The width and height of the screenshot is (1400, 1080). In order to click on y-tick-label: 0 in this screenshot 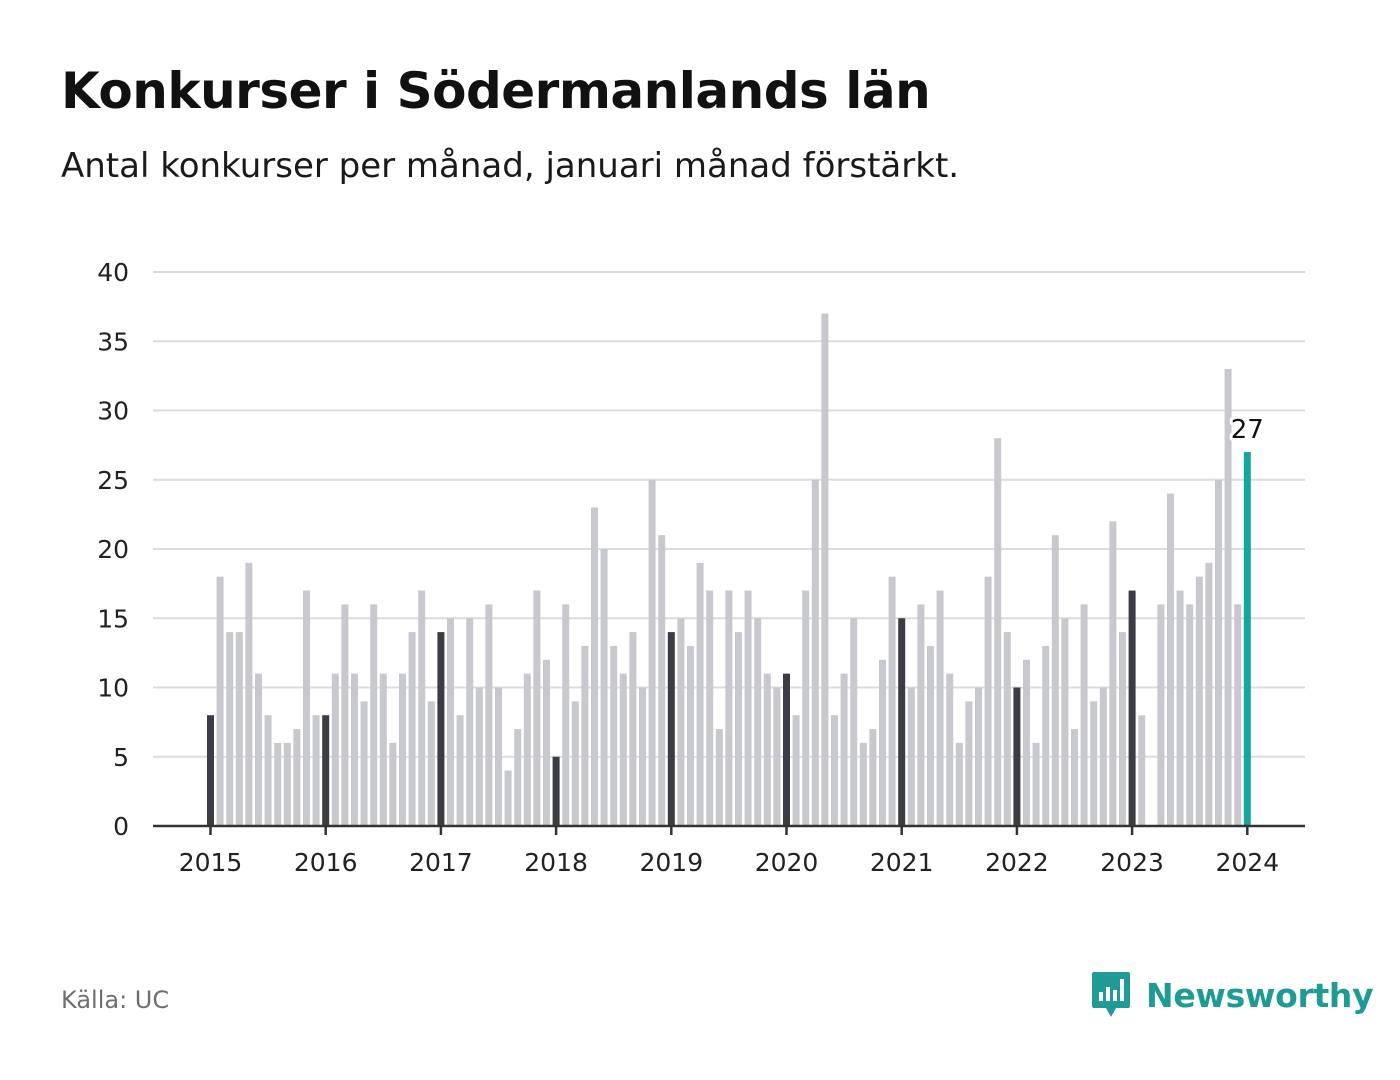, I will do `click(121, 826)`.